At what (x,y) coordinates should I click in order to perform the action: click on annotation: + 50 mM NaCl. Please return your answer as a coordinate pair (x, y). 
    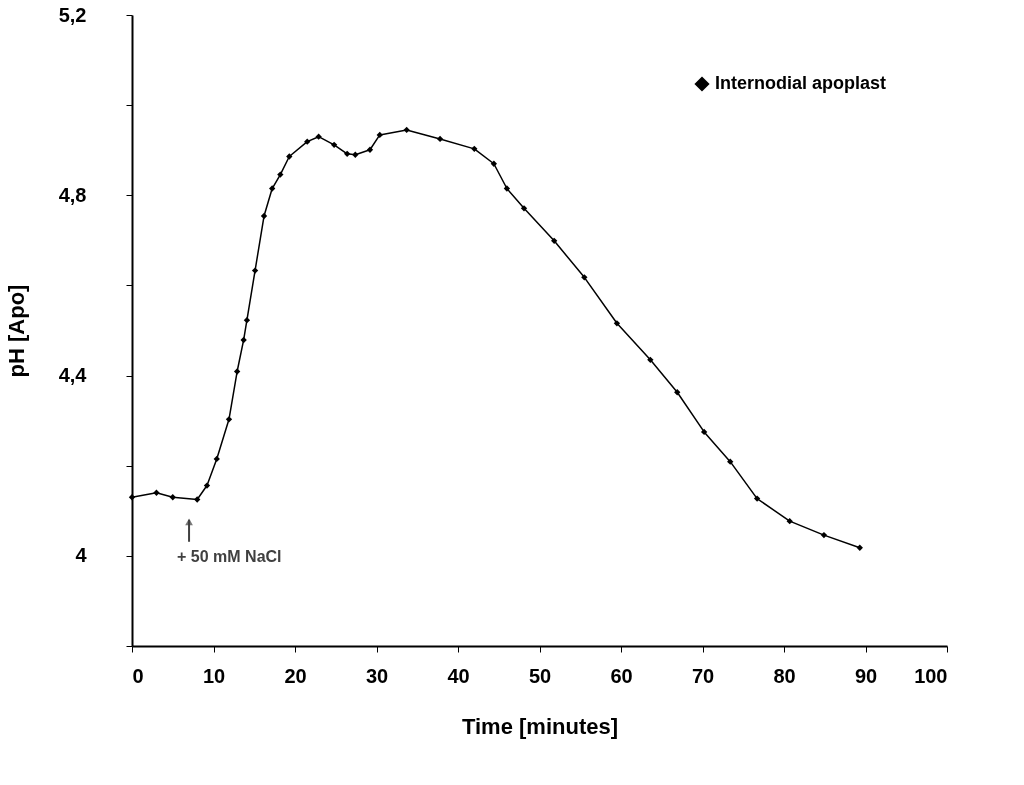
    Looking at the image, I should click on (229, 556).